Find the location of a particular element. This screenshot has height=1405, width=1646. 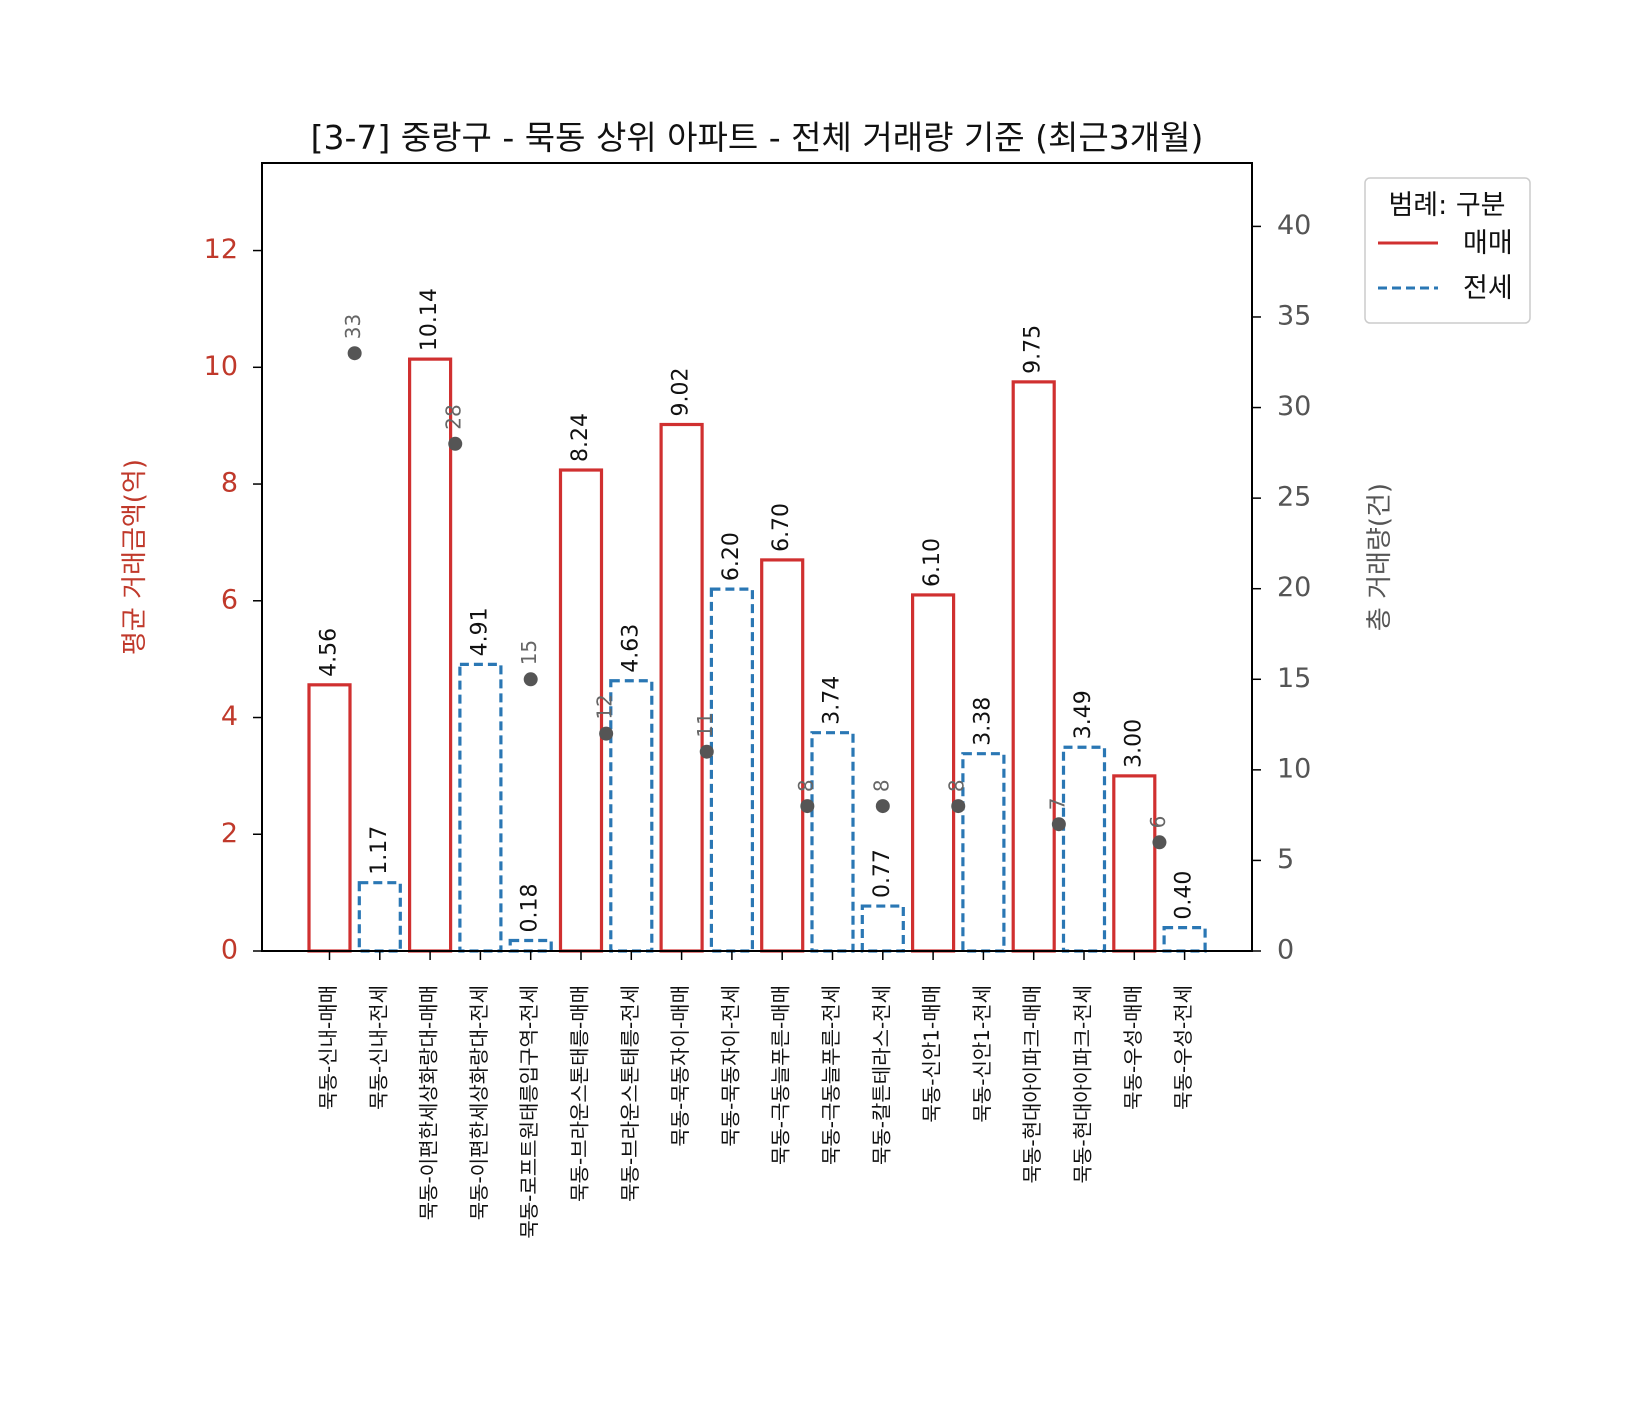

y-tick-label-right: 0 is located at coordinates (1285, 950).